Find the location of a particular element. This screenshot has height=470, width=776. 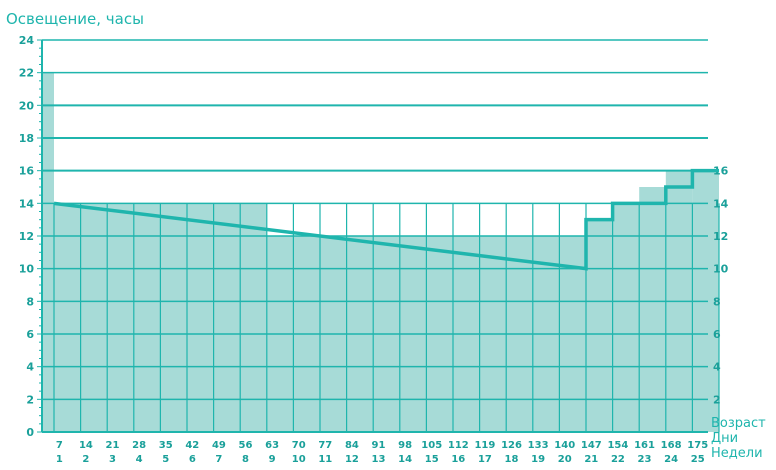

right-y-tick-label-10: 10 is located at coordinates (721, 269).